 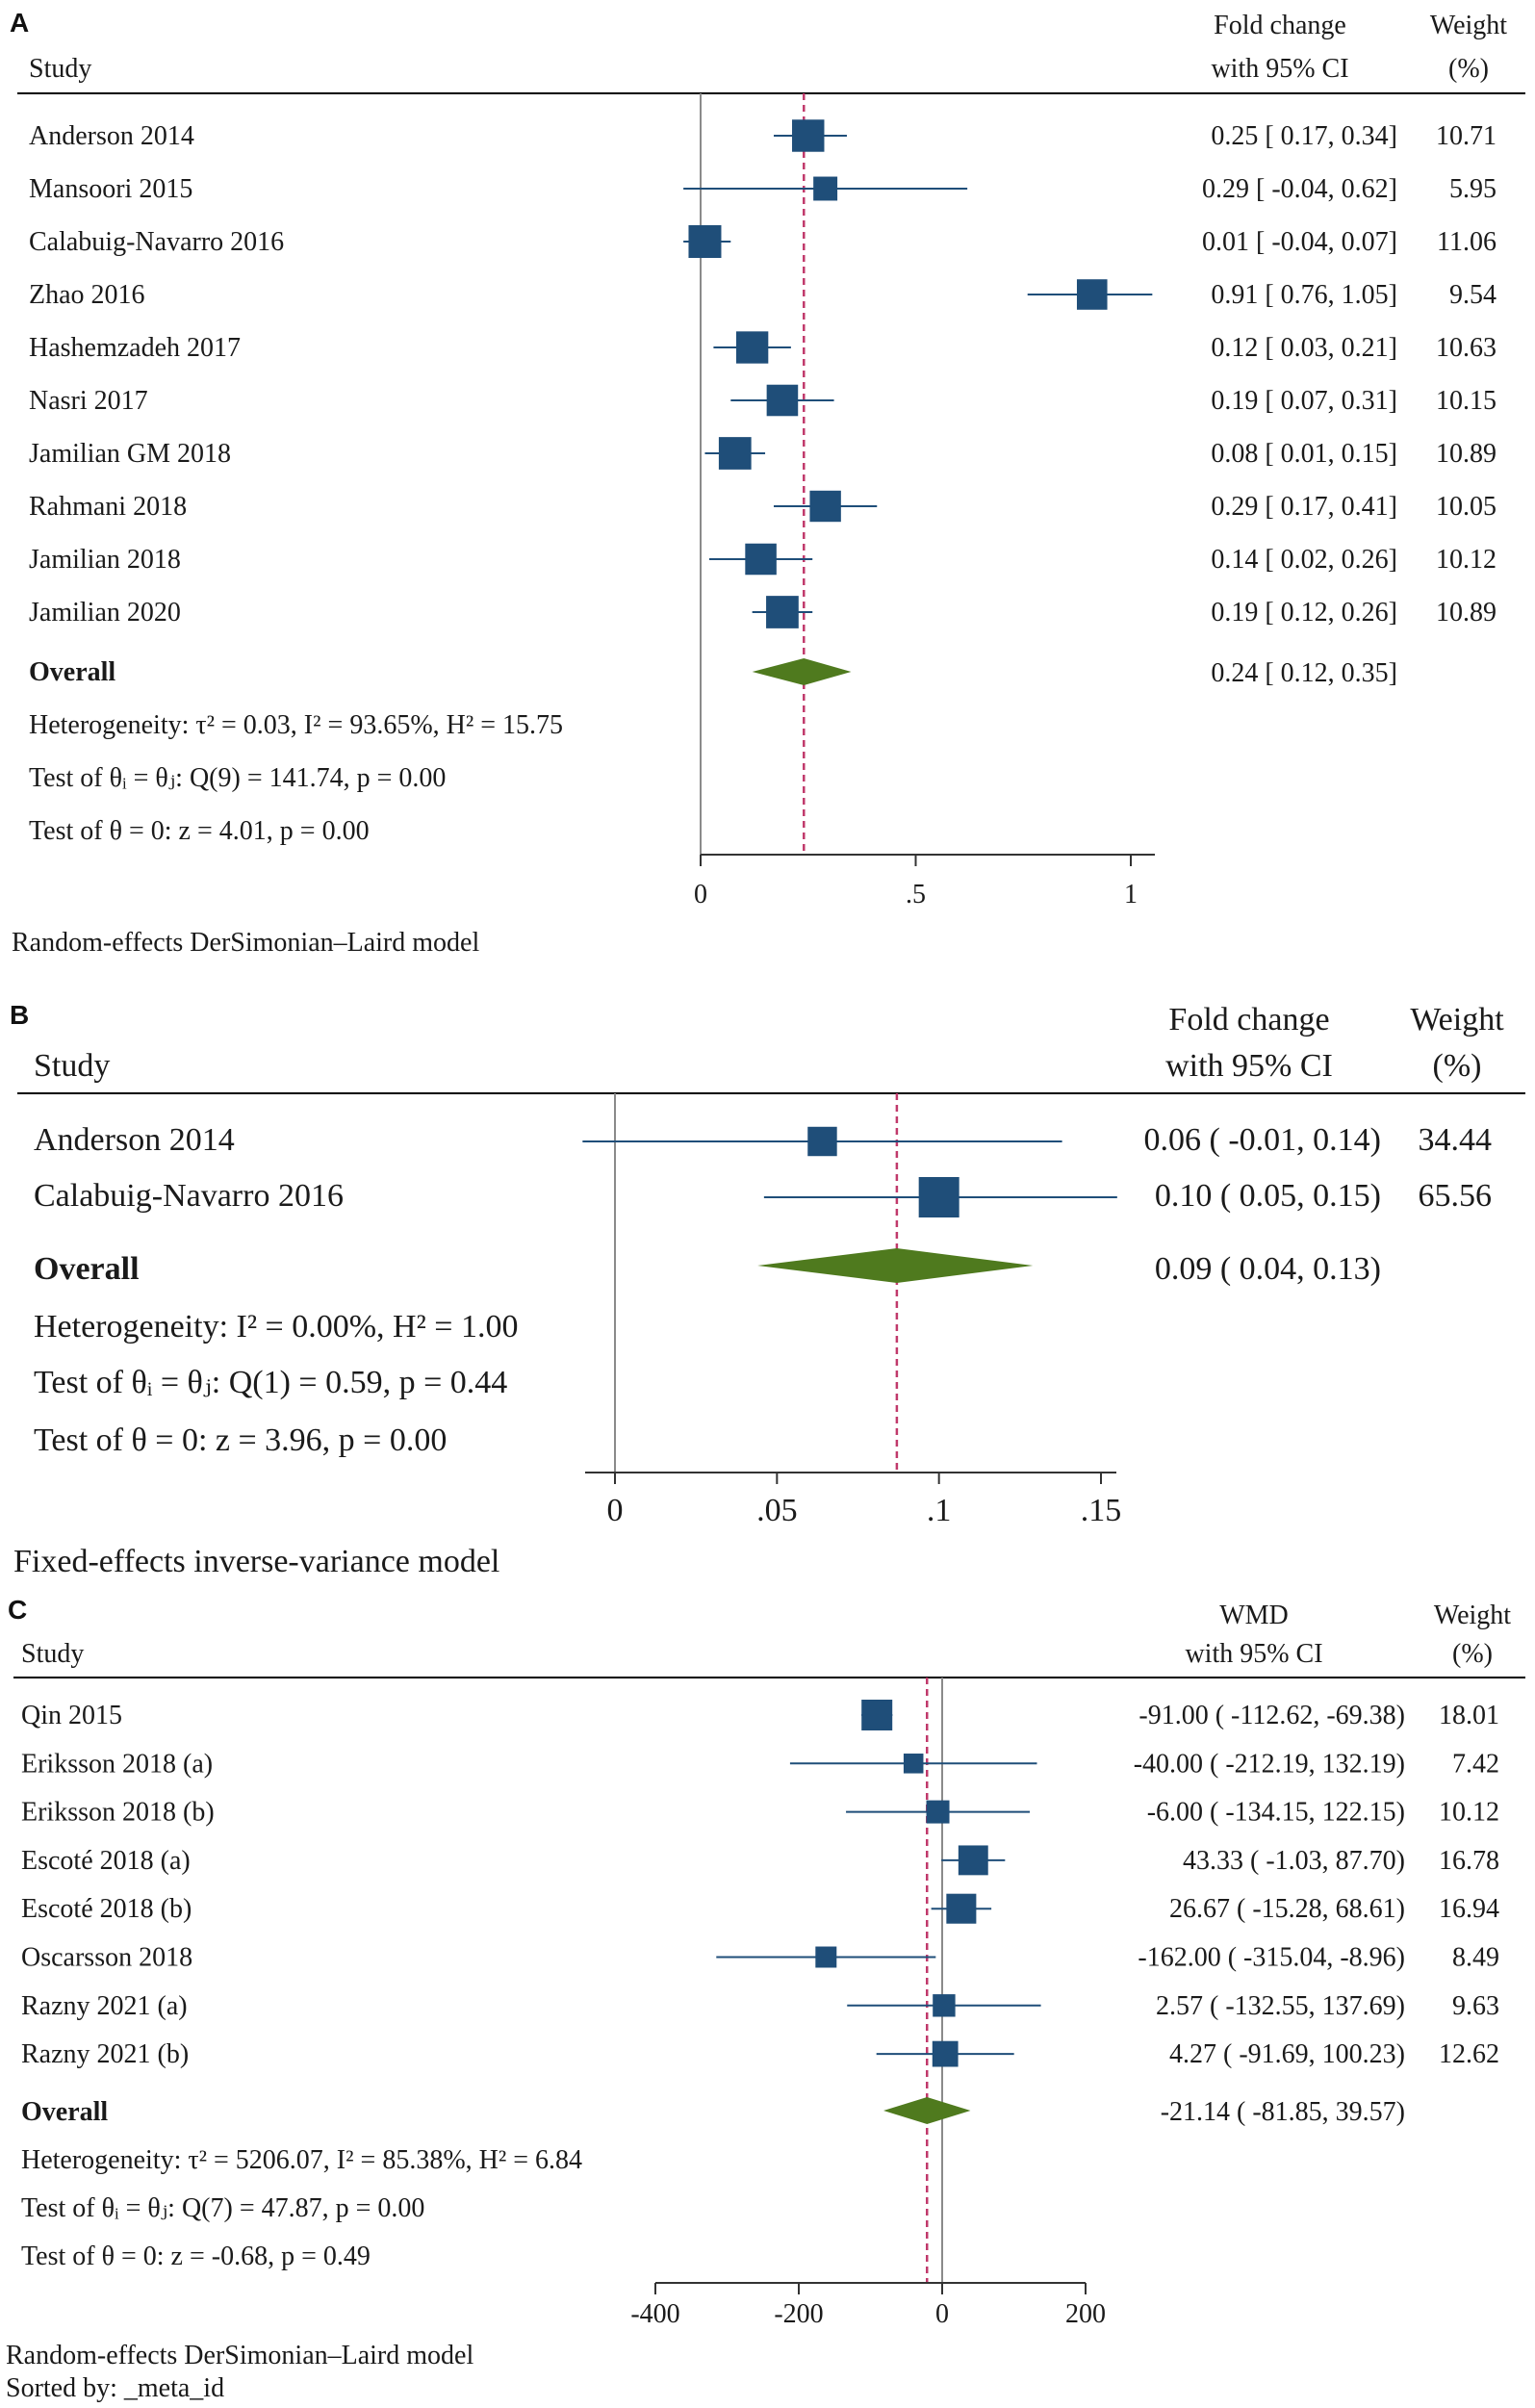 What do you see at coordinates (763, 135) in the screenshot?
I see `study-row: Anderson 2014 0.25 [ 0.17, 0.34] 10.71` at bounding box center [763, 135].